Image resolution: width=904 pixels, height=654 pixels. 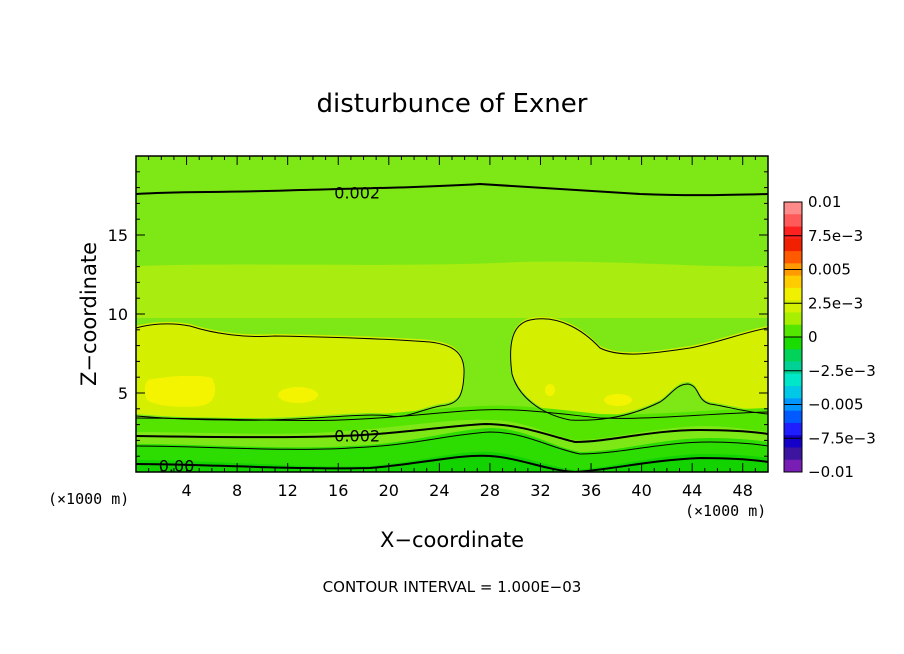 What do you see at coordinates (288, 490) in the screenshot?
I see `x-tick-label: 12` at bounding box center [288, 490].